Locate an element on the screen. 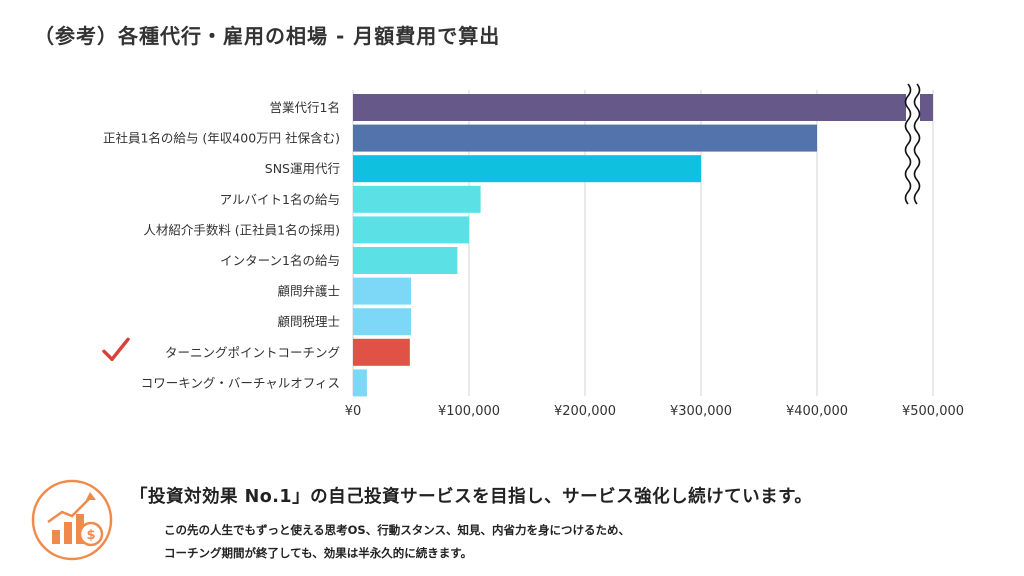 Image resolution: width=1024 pixels, height=576 pixels. category-label: 正社員1名の給与 (年収400万円 社保含む) is located at coordinates (221, 138).